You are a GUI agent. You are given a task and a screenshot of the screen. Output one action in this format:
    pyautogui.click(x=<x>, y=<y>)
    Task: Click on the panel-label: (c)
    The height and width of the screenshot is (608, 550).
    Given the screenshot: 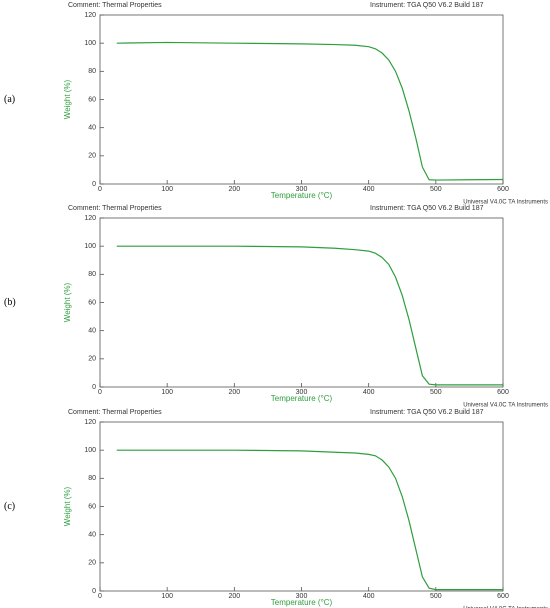 What is the action you would take?
    pyautogui.click(x=9, y=506)
    